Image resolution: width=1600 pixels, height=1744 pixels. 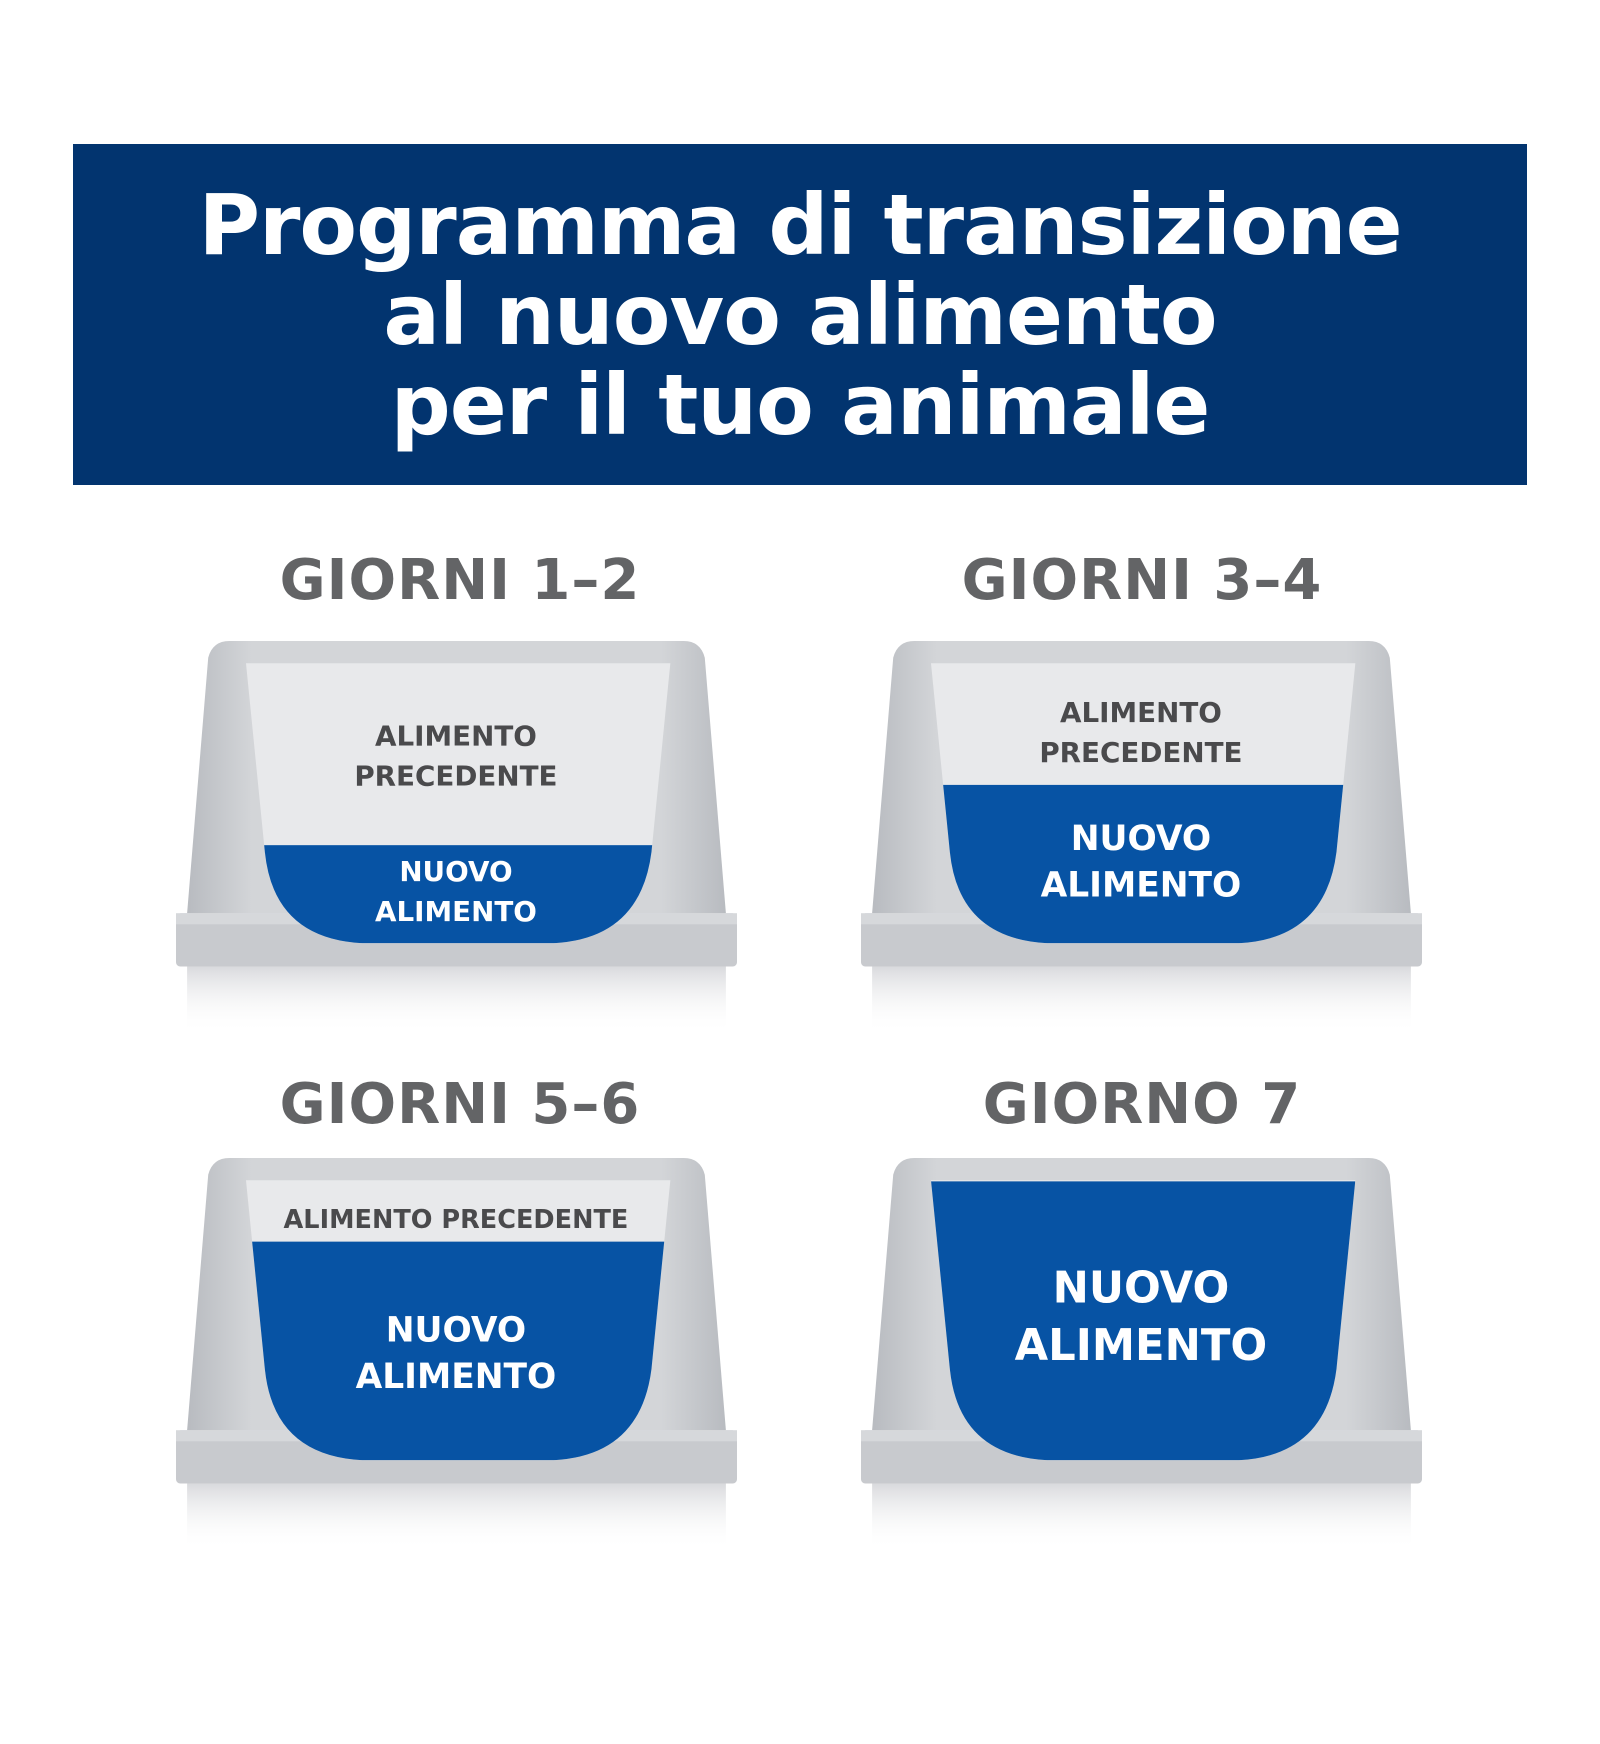 What do you see at coordinates (1142, 1104) in the screenshot?
I see `step-heading-4: GIORNO 7` at bounding box center [1142, 1104].